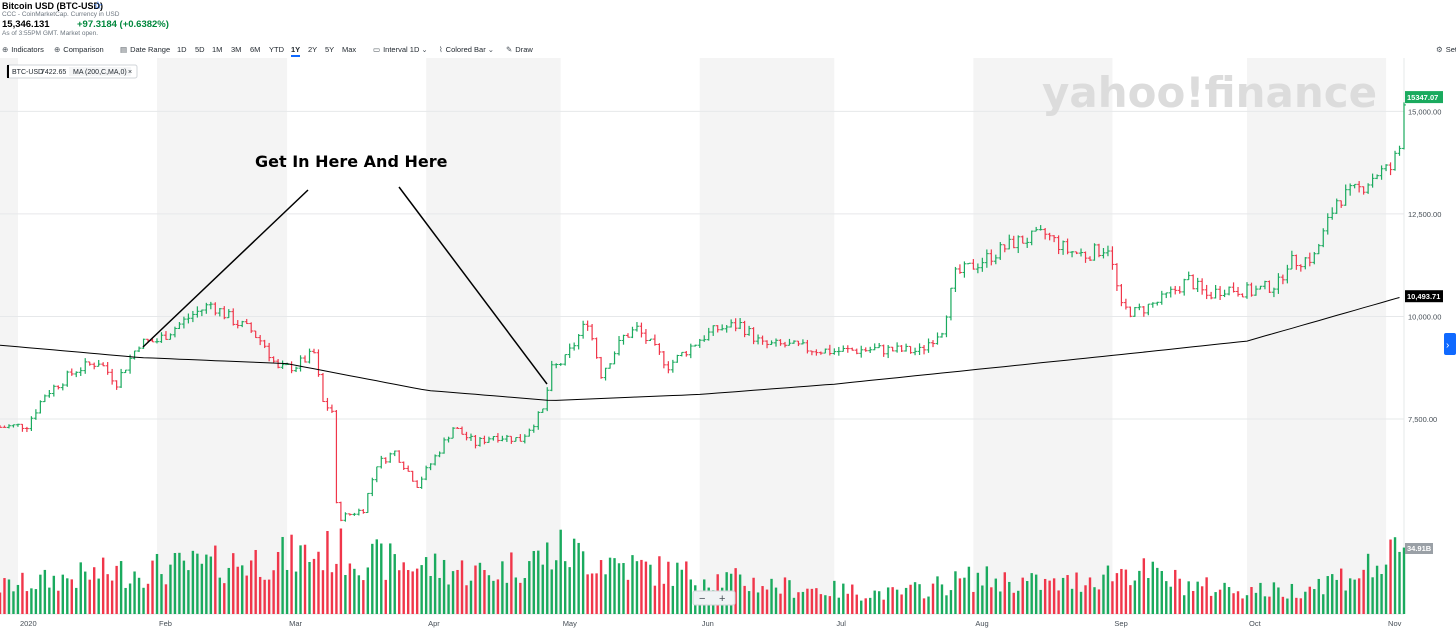 Image resolution: width=1456 pixels, height=640 pixels. I want to click on range-1m: 1M, so click(217, 49).